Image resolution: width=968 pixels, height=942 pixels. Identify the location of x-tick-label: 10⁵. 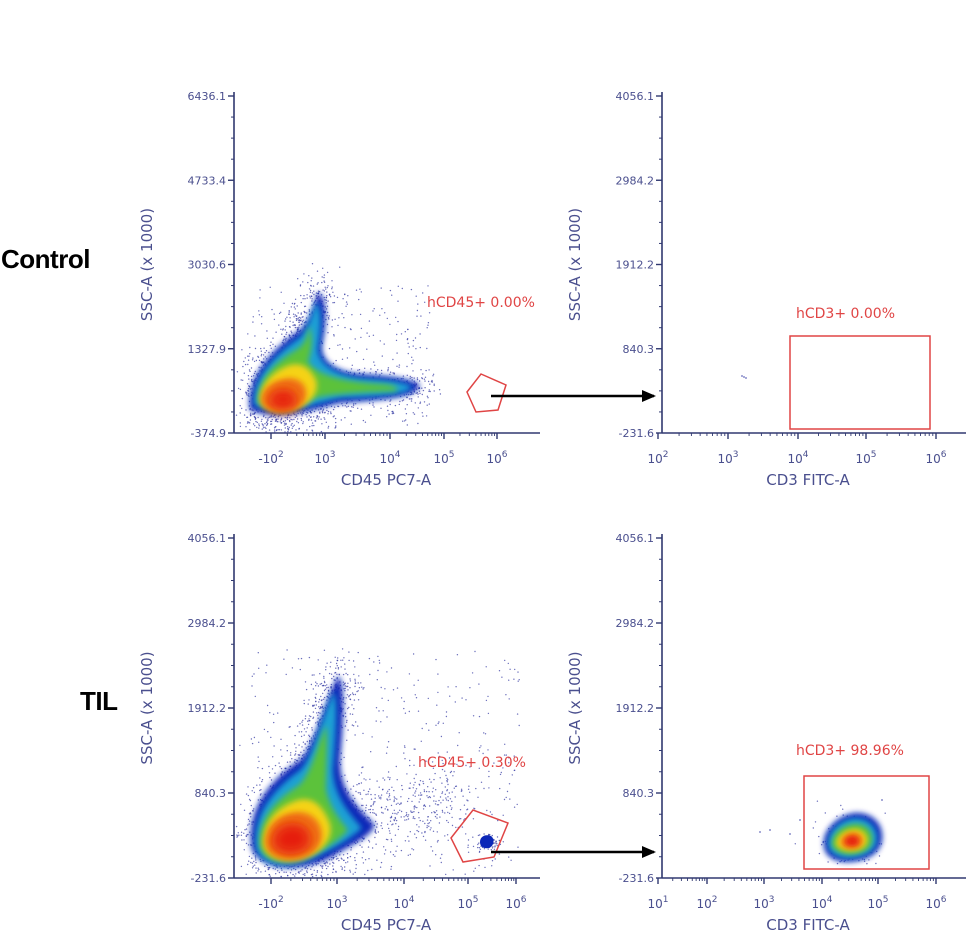
(443, 458).